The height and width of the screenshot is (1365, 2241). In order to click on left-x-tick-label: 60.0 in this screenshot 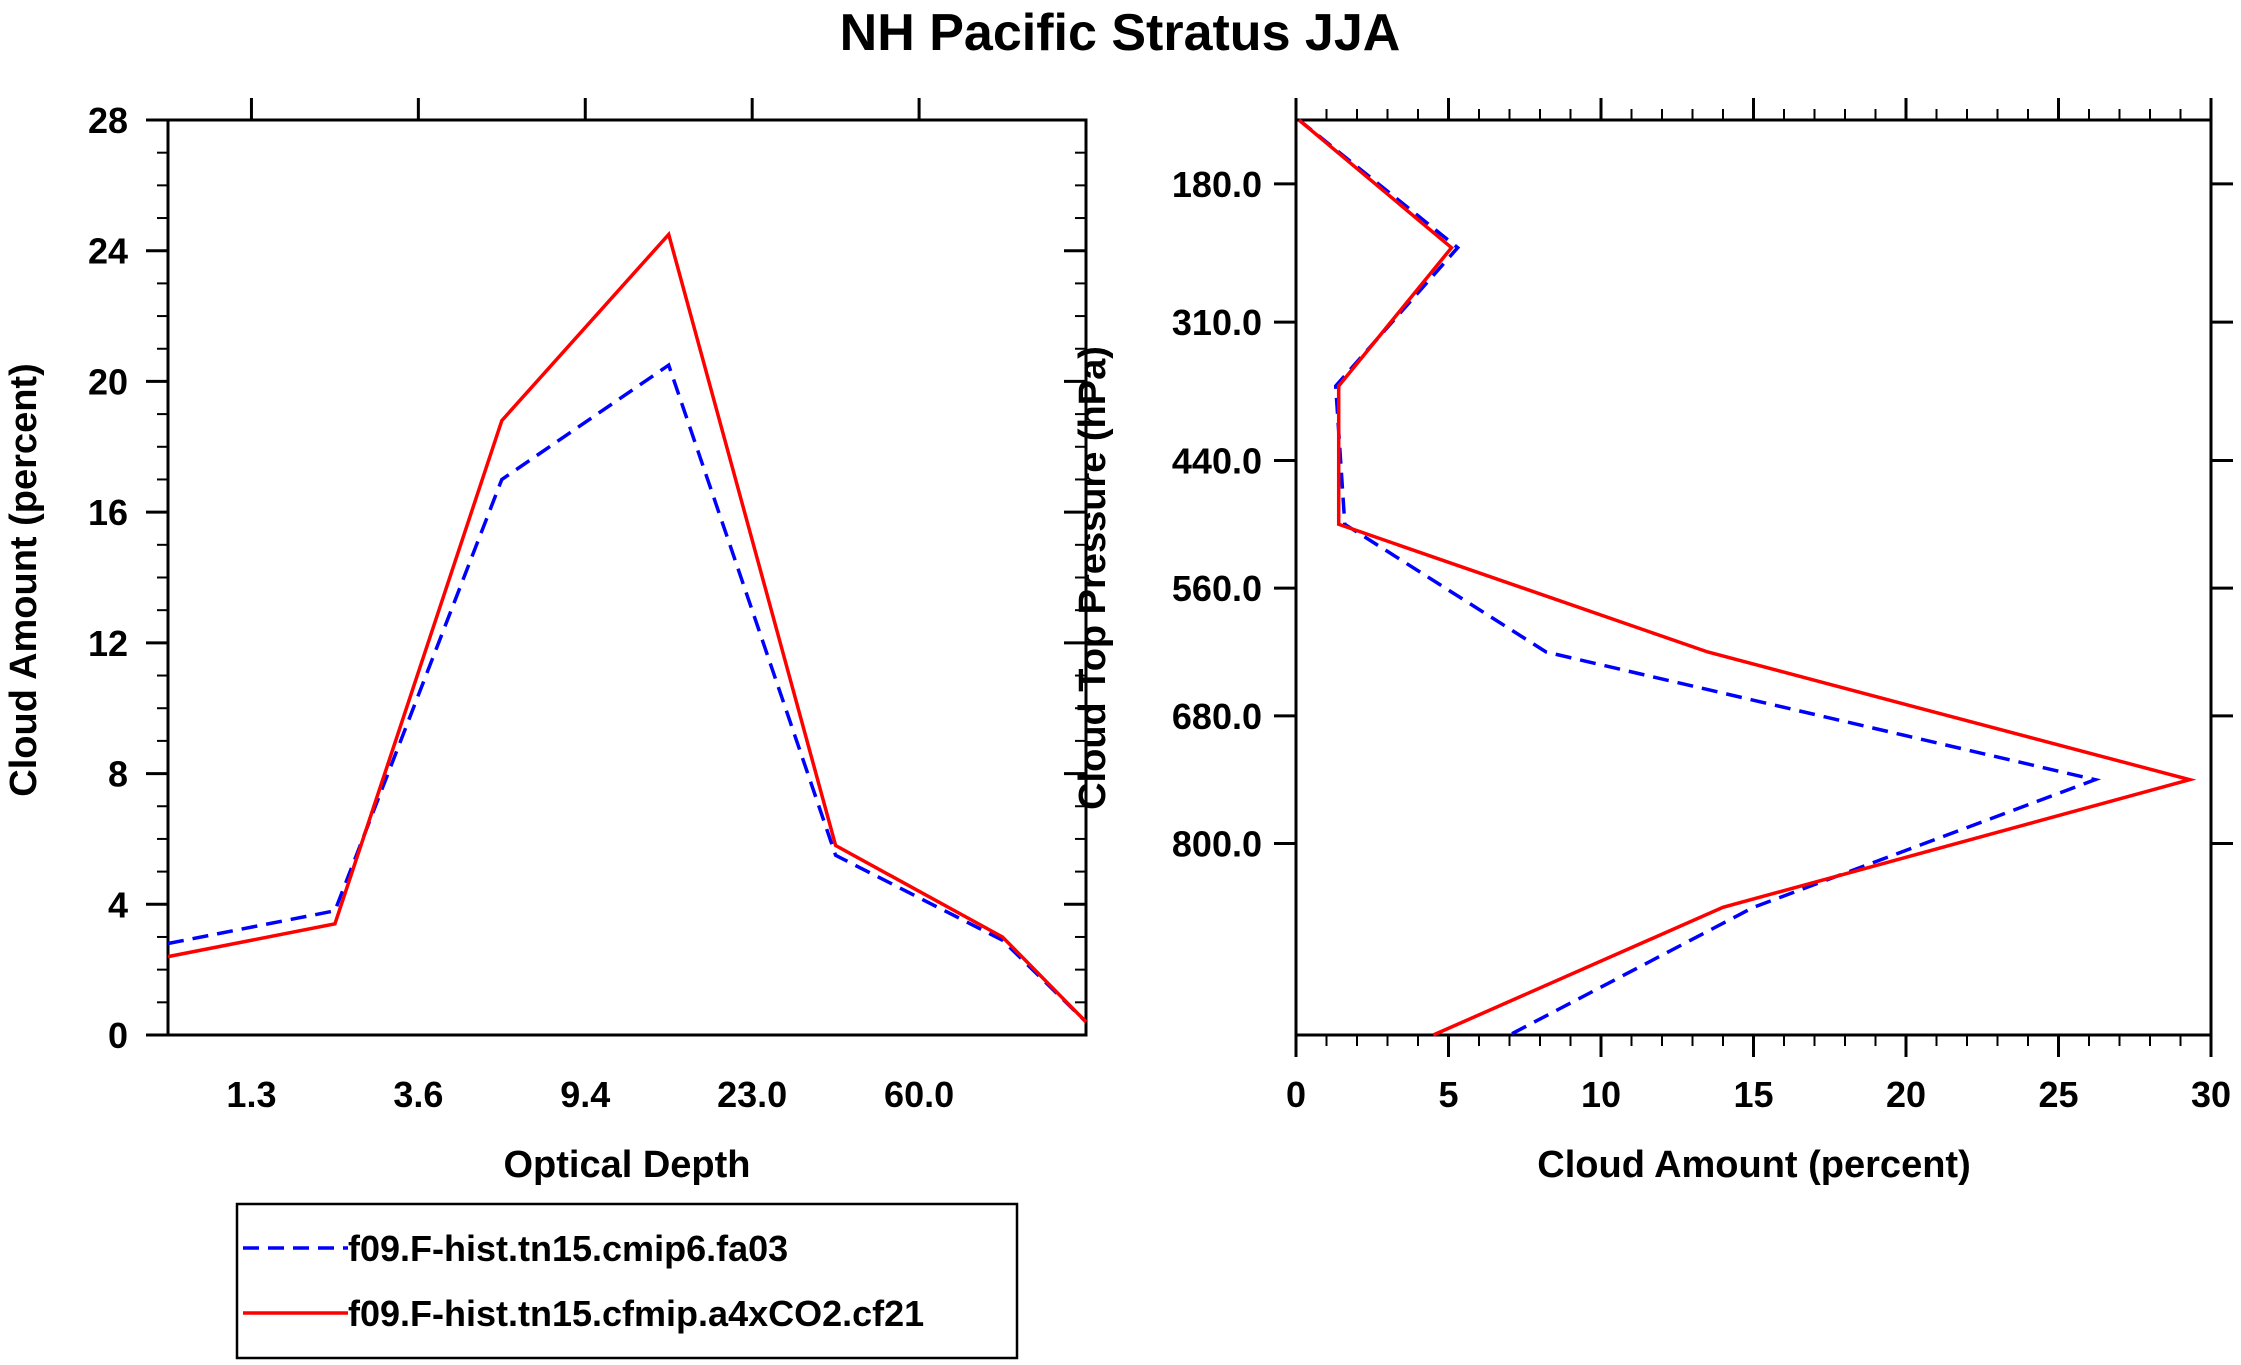, I will do `click(919, 1094)`.